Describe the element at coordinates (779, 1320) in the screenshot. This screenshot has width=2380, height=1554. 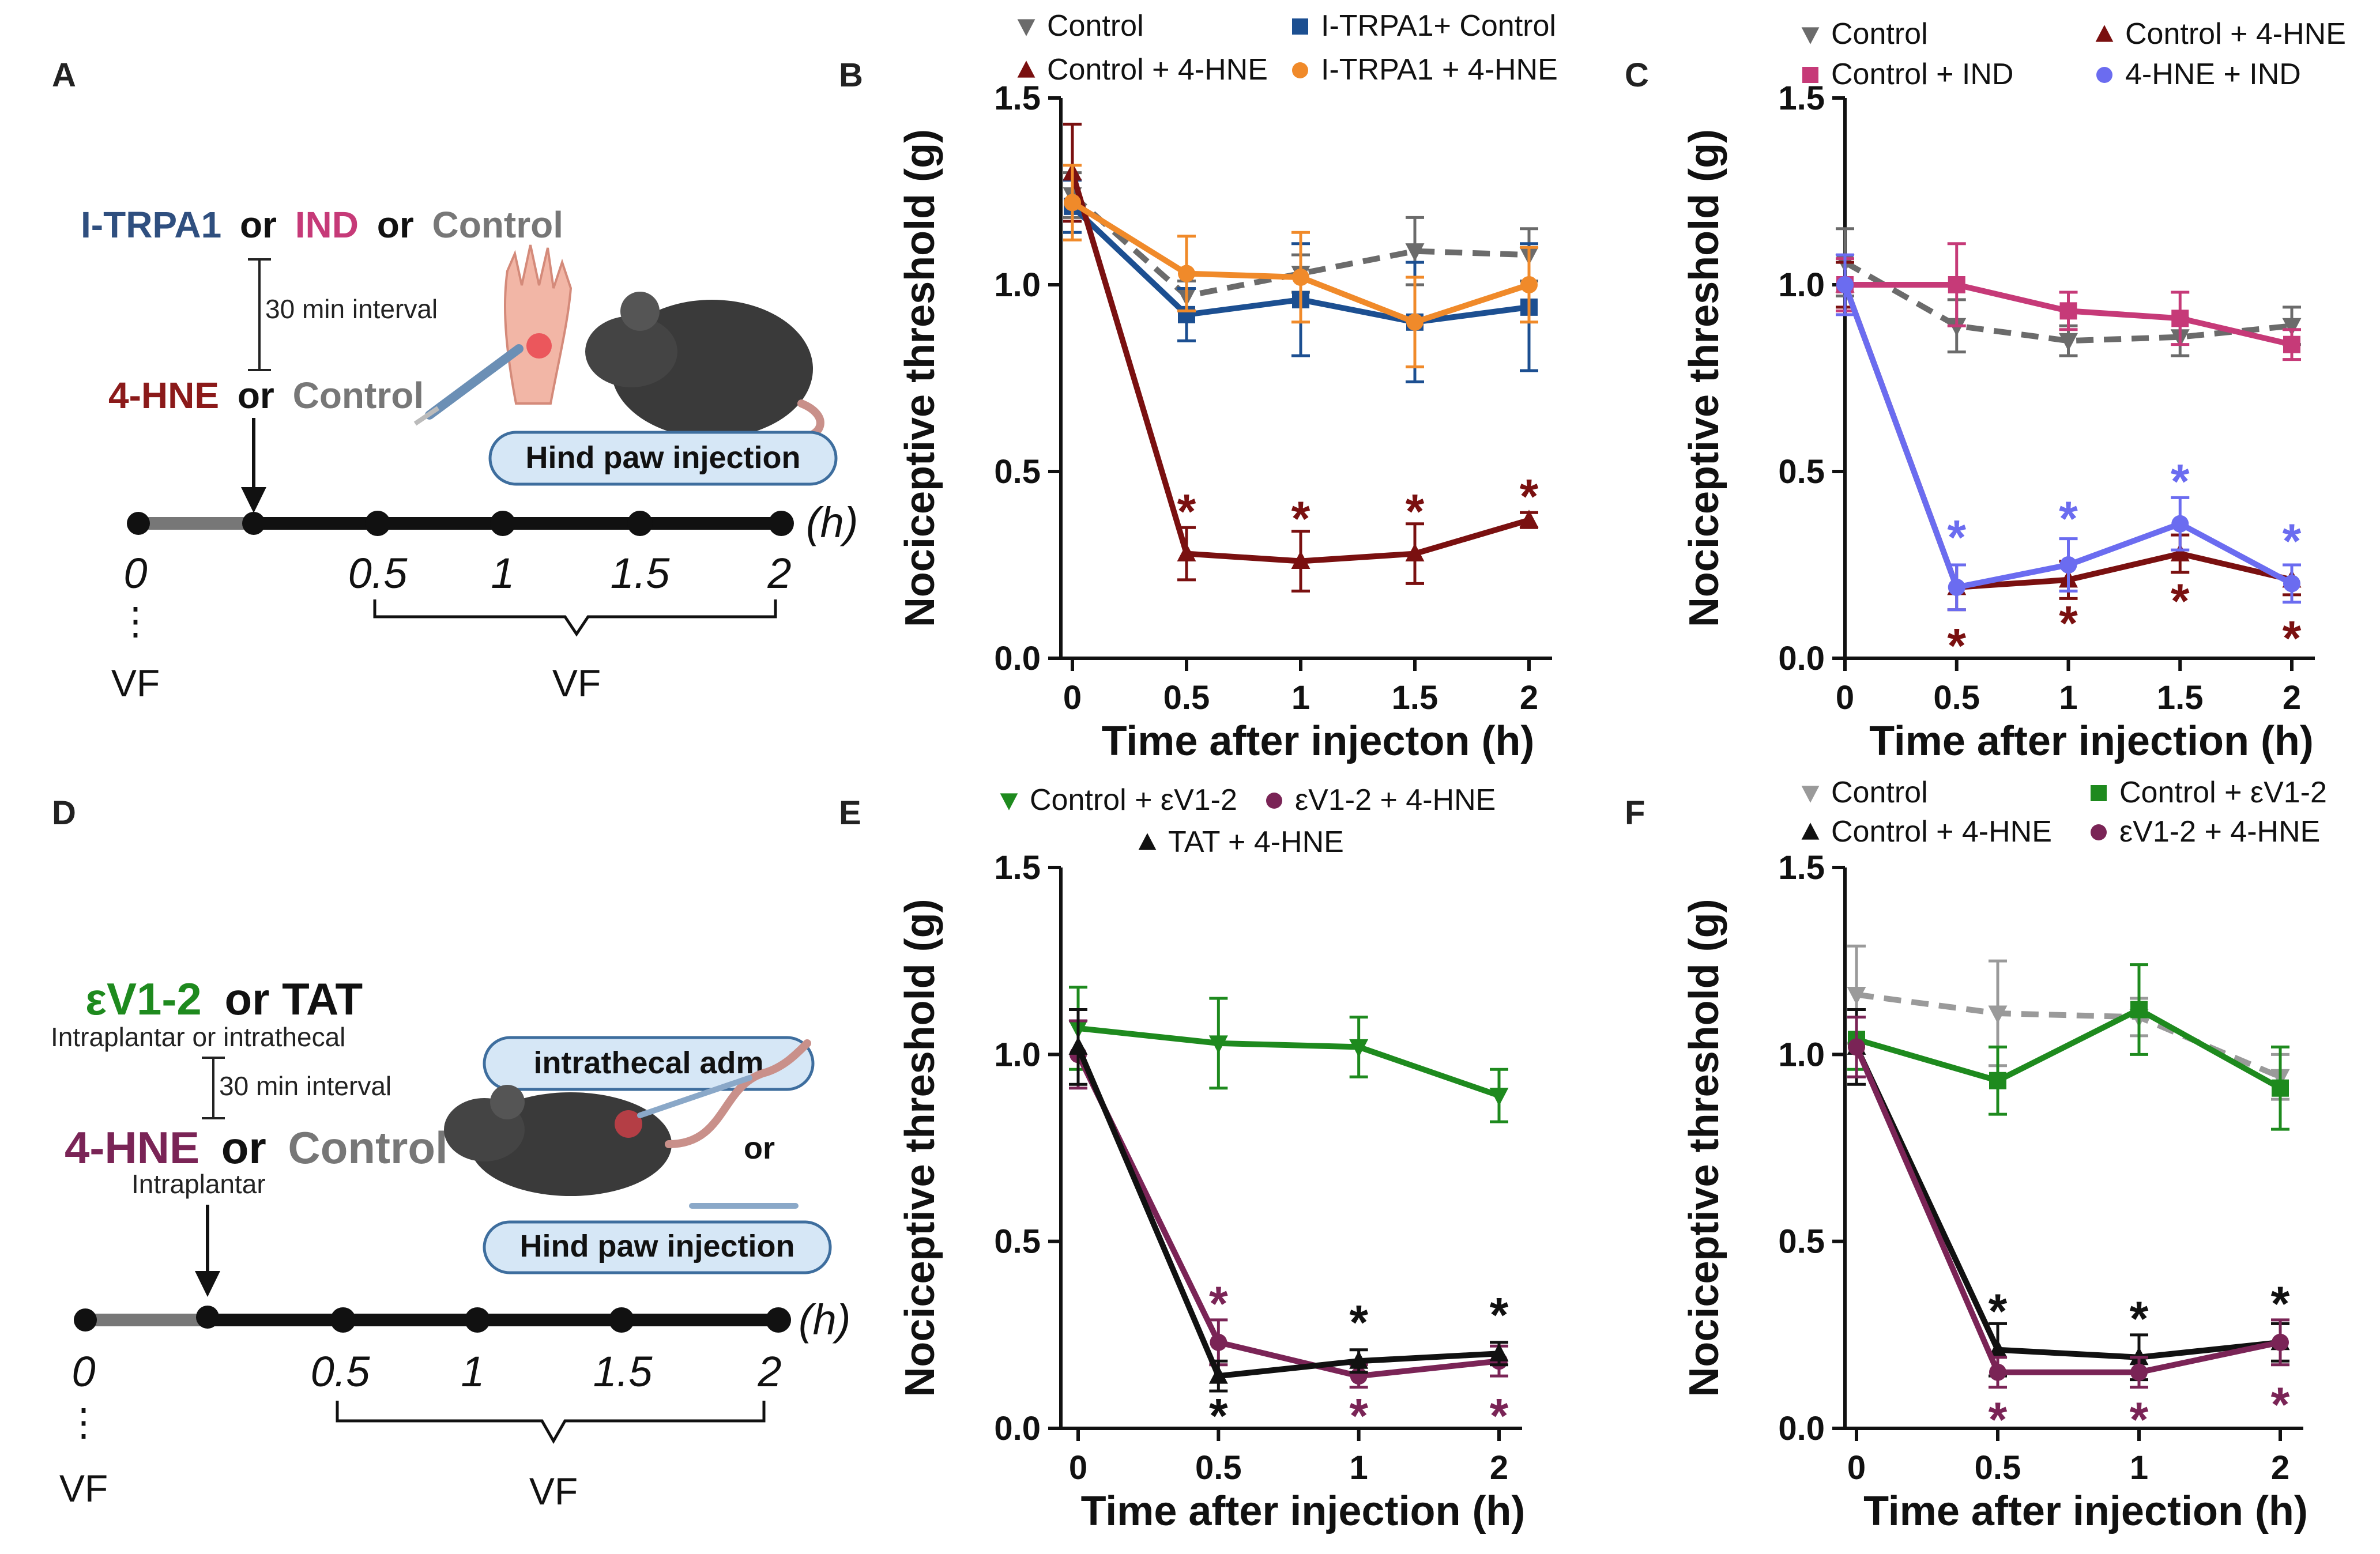
I see `timeline-dot-2-d` at that location.